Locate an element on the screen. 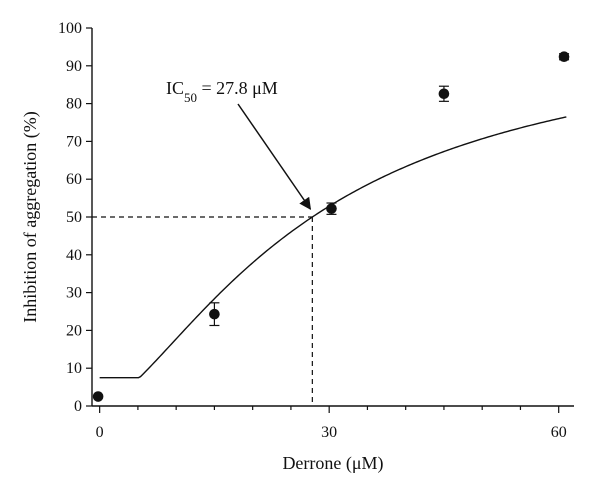 The image size is (600, 492). x-tick-label: 60 is located at coordinates (559, 432).